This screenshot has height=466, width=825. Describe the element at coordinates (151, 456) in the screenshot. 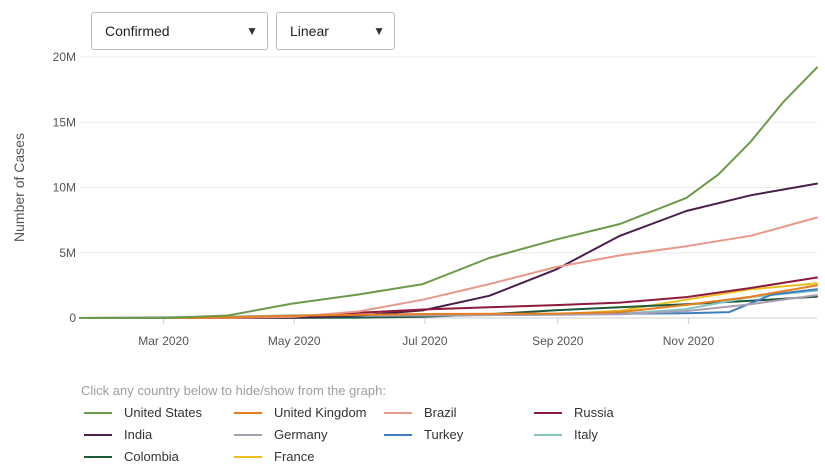

I see `legend-label: Colombia` at that location.